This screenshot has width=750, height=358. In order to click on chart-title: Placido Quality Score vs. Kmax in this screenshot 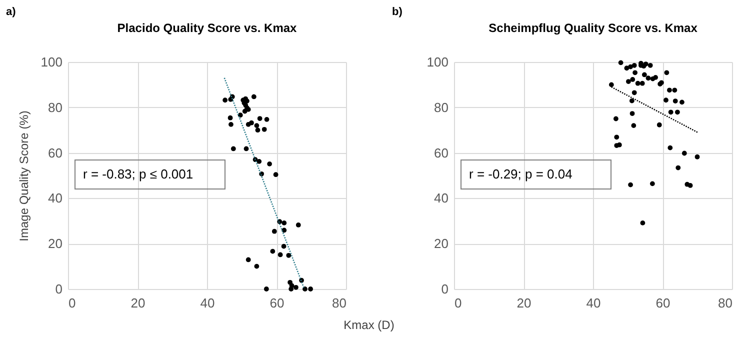, I will do `click(207, 28)`.